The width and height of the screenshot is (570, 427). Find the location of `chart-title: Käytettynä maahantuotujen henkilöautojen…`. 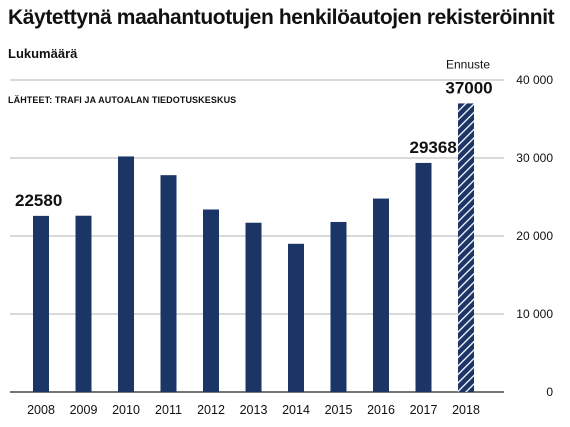

chart-title: Käytettynä maahantuotujen henkilöautojen… is located at coordinates (281, 17).